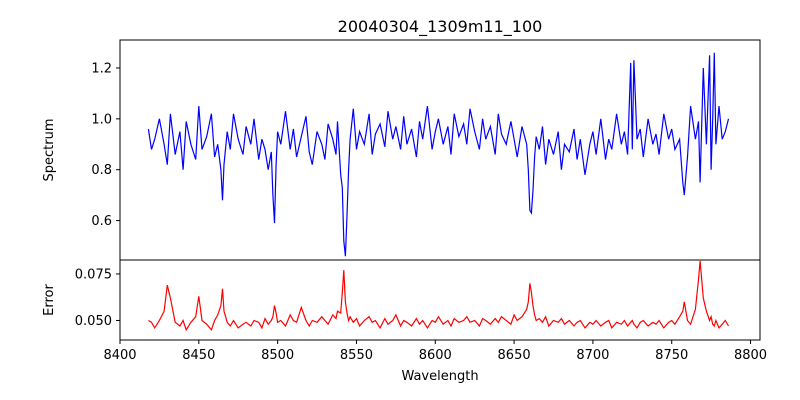  What do you see at coordinates (439, 376) in the screenshot?
I see `x-axis-label: Wavelength` at bounding box center [439, 376].